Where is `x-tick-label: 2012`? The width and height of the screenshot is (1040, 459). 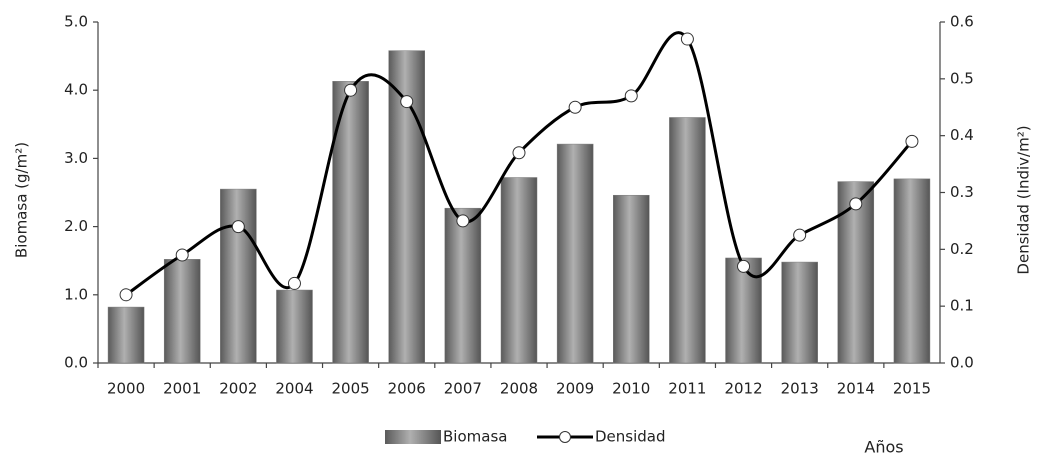
x-tick-label: 2012 is located at coordinates (743, 389).